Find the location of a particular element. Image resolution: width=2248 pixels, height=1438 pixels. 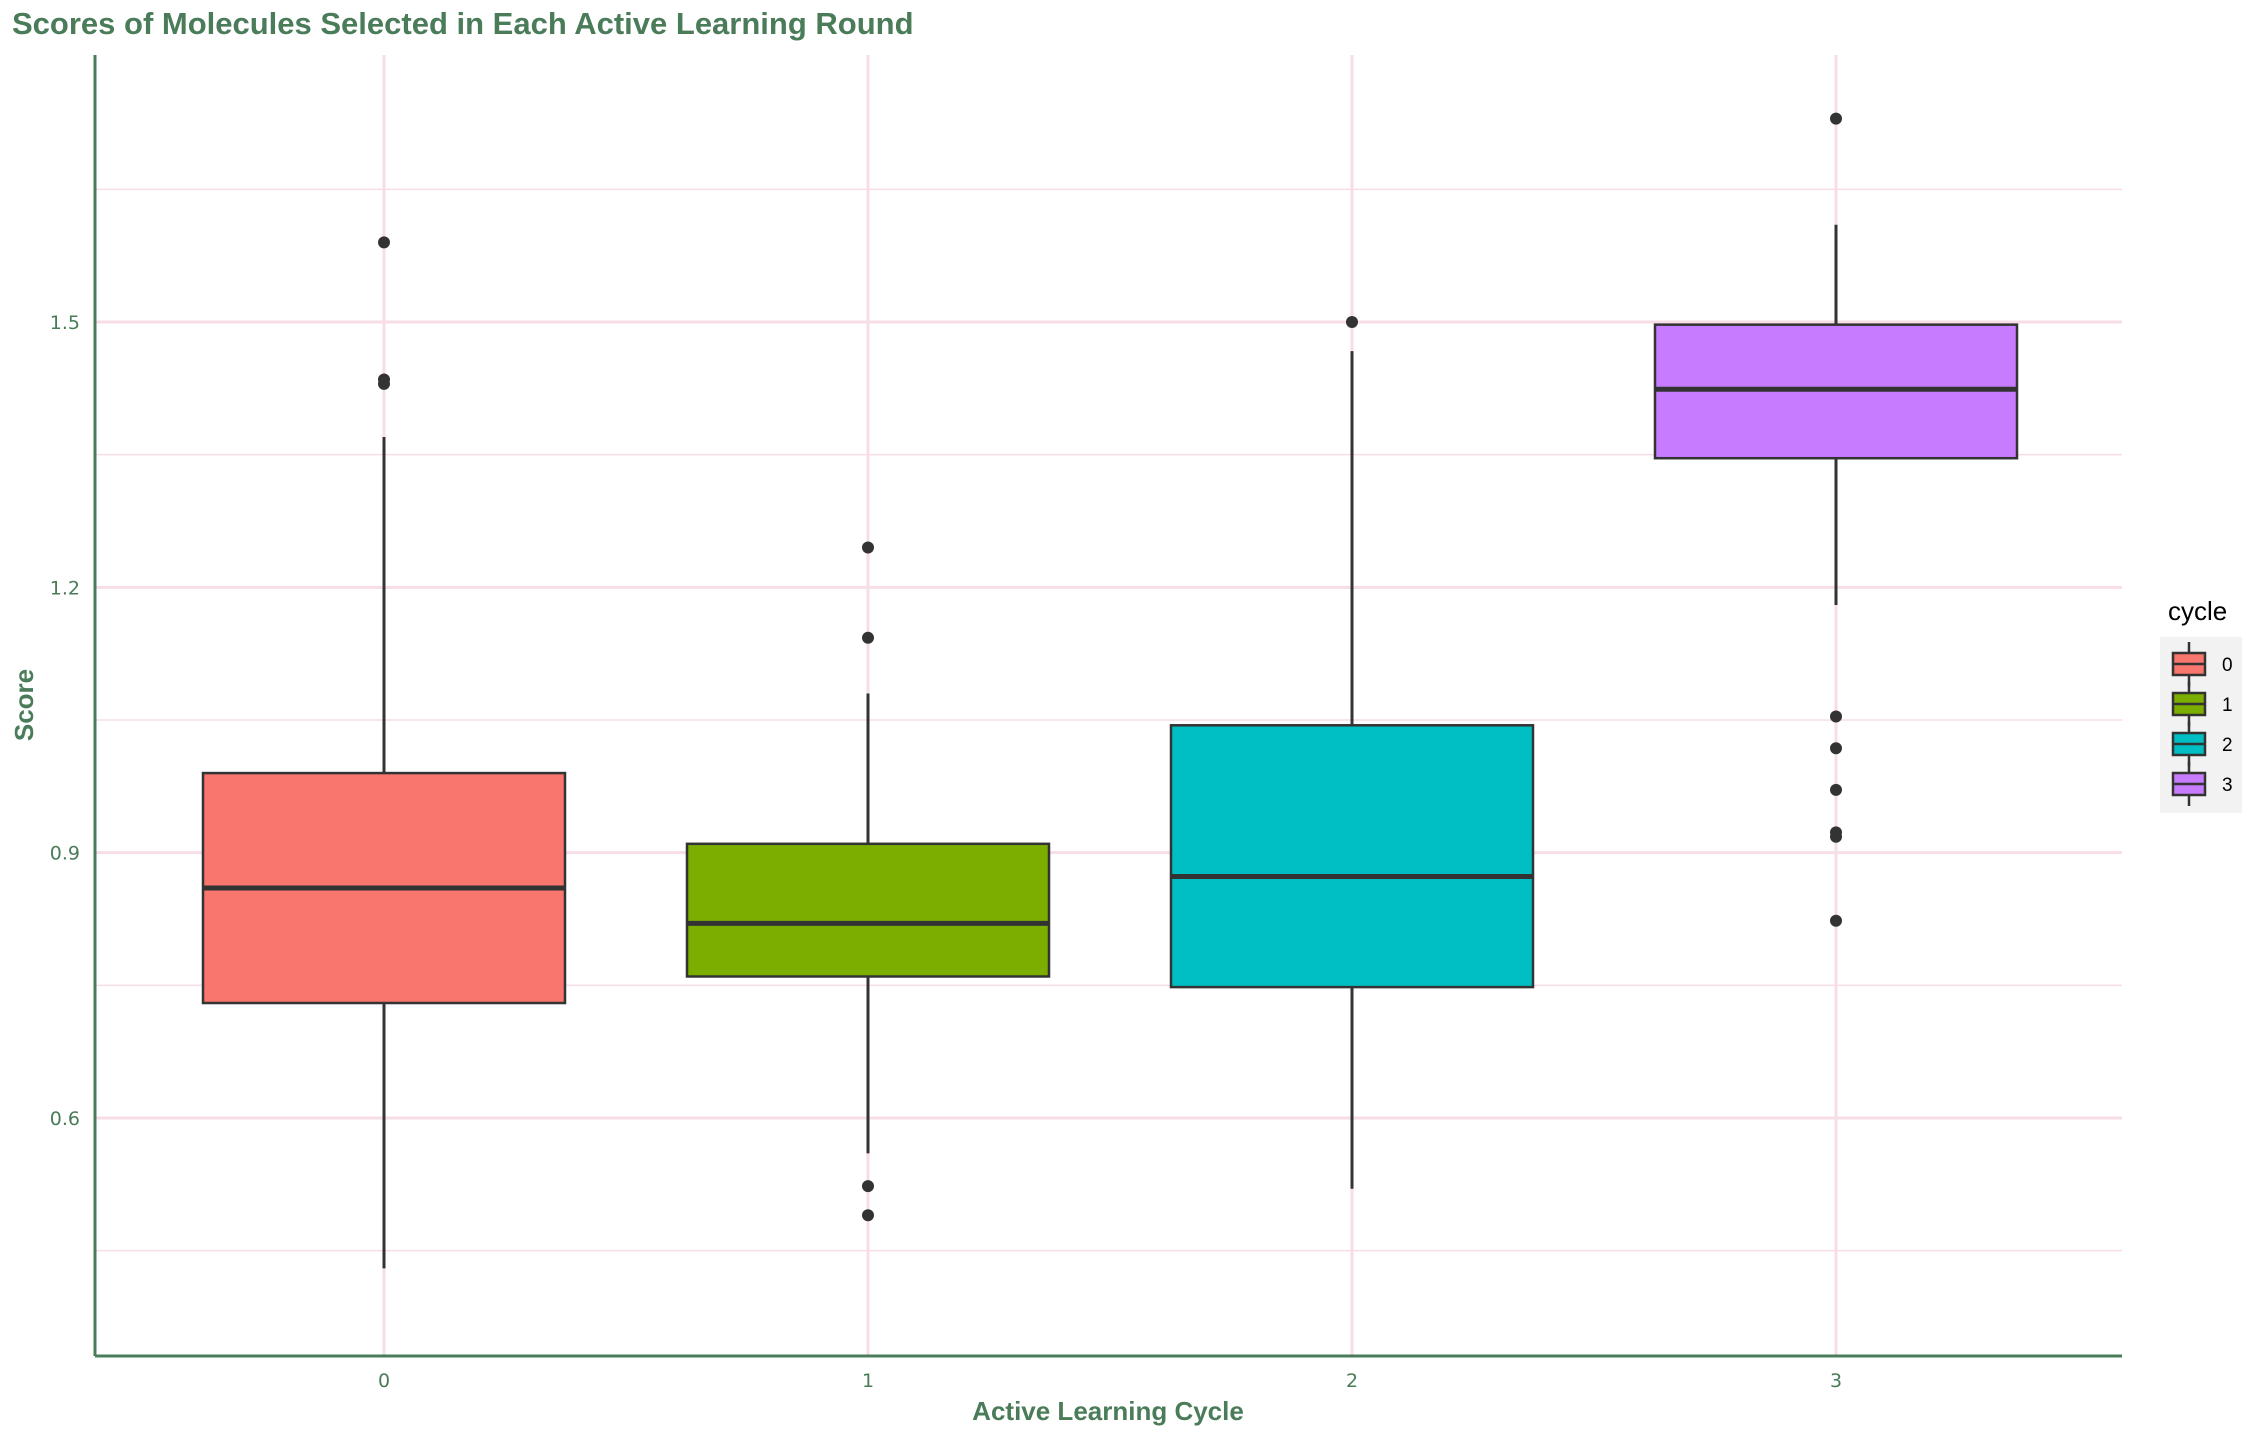

legend-label: 2 is located at coordinates (2227, 745).